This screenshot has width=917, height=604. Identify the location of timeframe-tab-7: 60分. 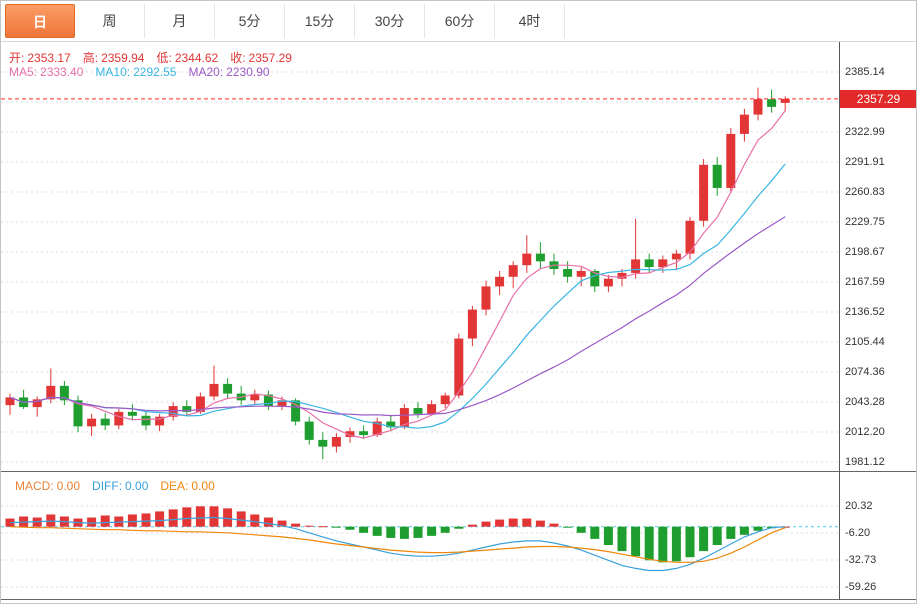
(460, 21).